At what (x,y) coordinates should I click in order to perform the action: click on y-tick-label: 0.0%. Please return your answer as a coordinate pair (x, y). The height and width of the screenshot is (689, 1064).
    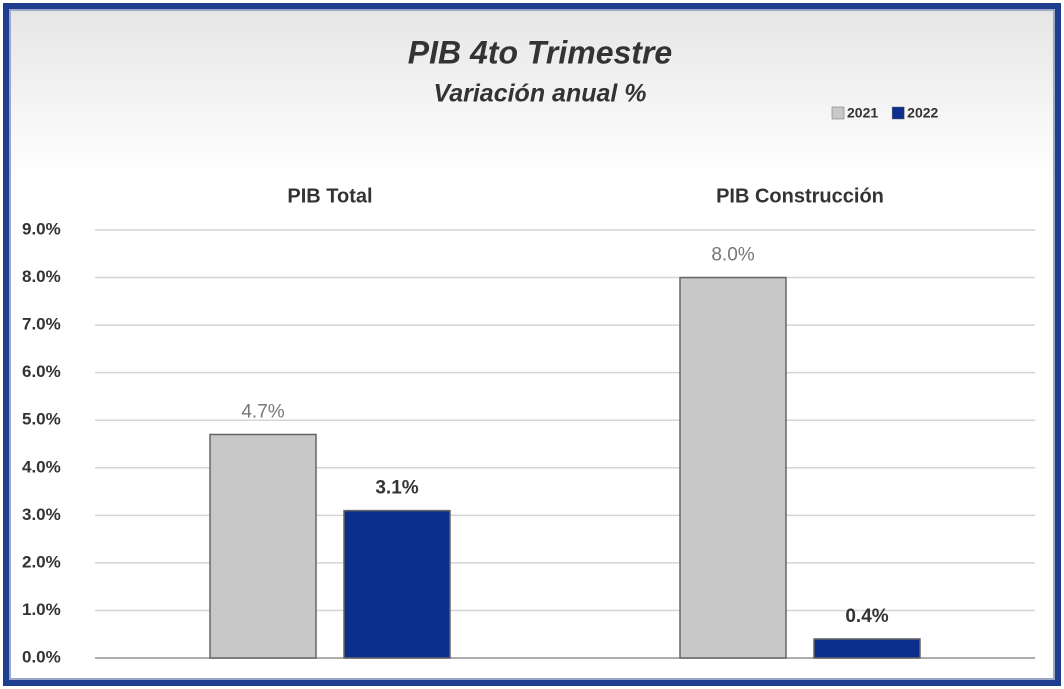
    Looking at the image, I should click on (41, 656).